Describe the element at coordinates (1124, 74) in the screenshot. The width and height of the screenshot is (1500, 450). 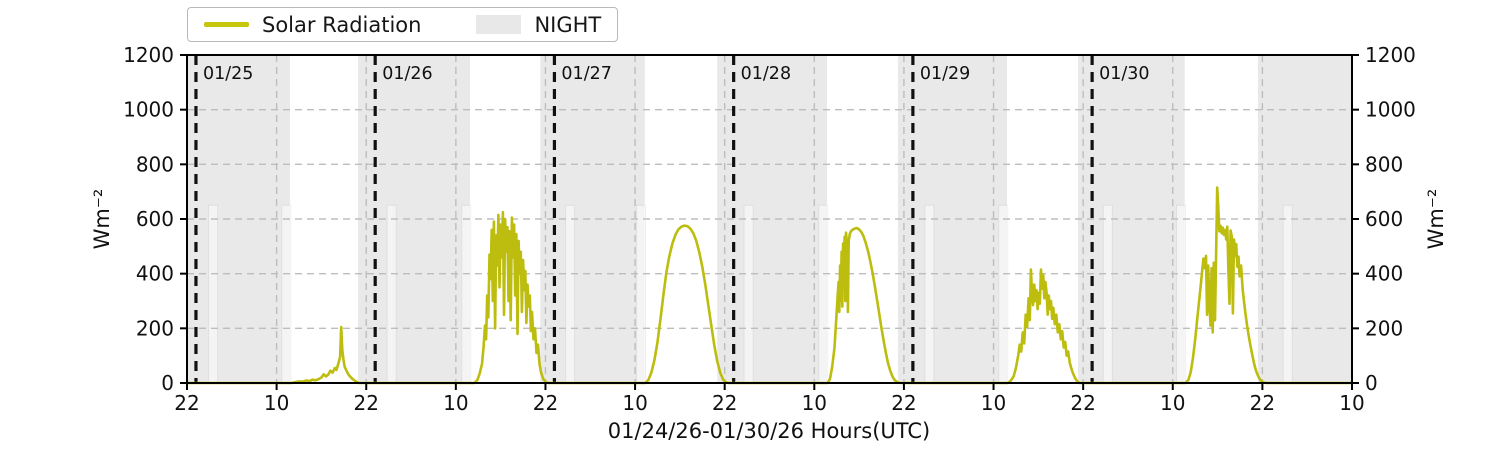
I see `day-label: 01/30` at that location.